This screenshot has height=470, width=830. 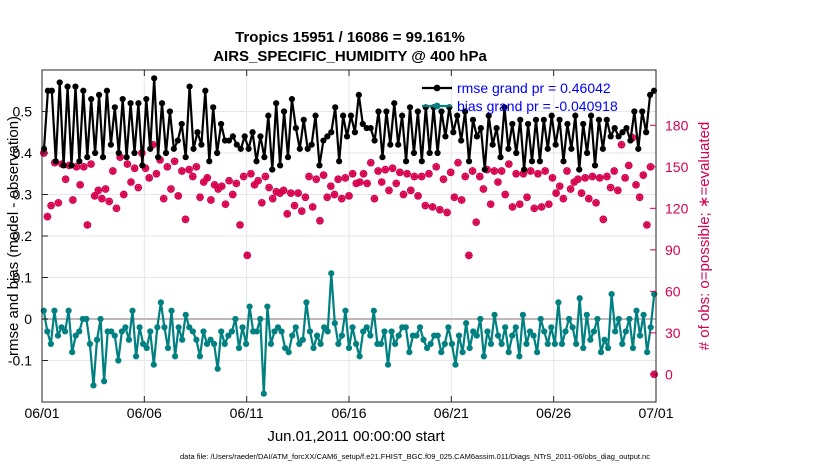 What do you see at coordinates (534, 88) in the screenshot?
I see `legend-label-0: rmse grand pr = 0.46042` at bounding box center [534, 88].